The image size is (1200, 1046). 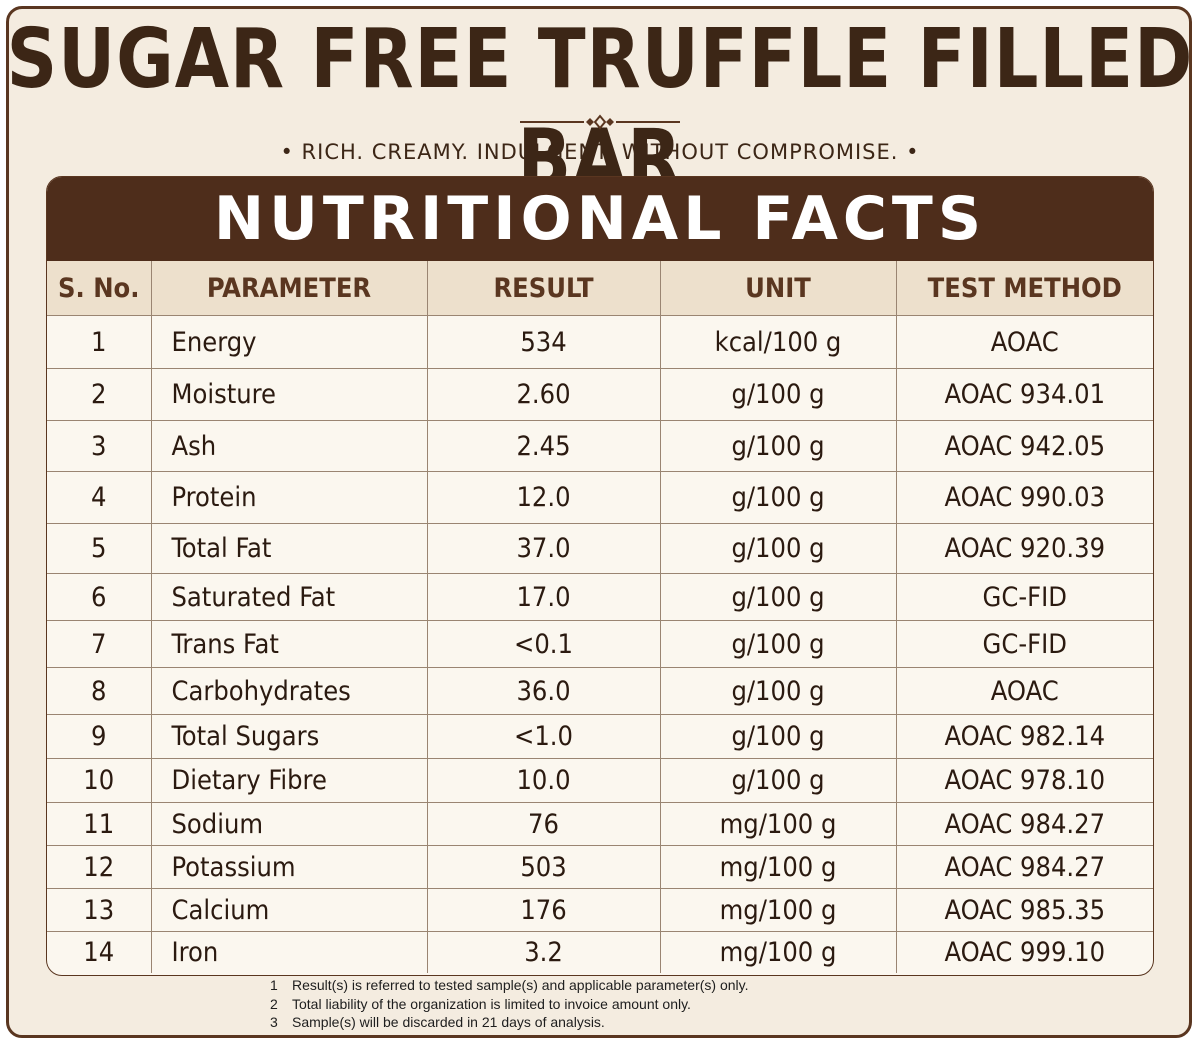 What do you see at coordinates (99, 446) in the screenshot?
I see `cell-sno: 3` at bounding box center [99, 446].